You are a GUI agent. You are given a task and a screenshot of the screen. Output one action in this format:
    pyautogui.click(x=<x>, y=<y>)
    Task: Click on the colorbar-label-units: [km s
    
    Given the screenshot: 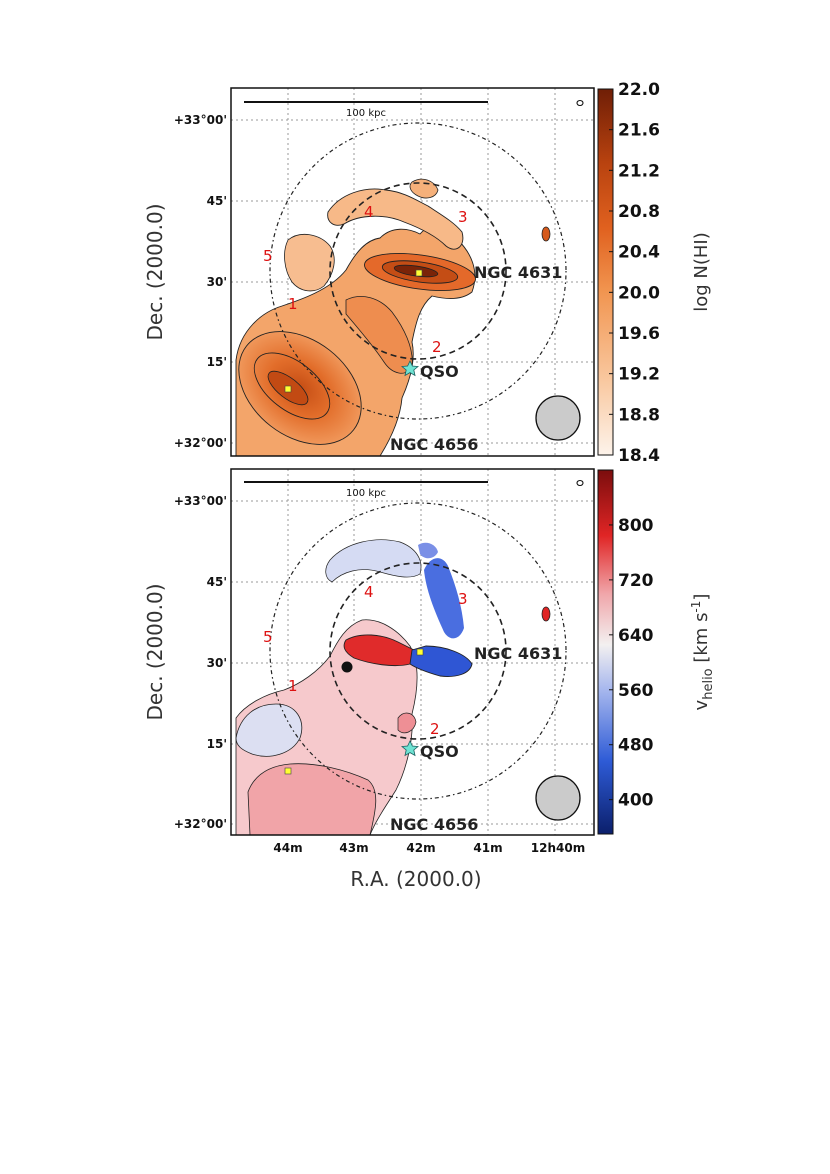 What is the action you would take?
    pyautogui.click(x=701, y=641)
    